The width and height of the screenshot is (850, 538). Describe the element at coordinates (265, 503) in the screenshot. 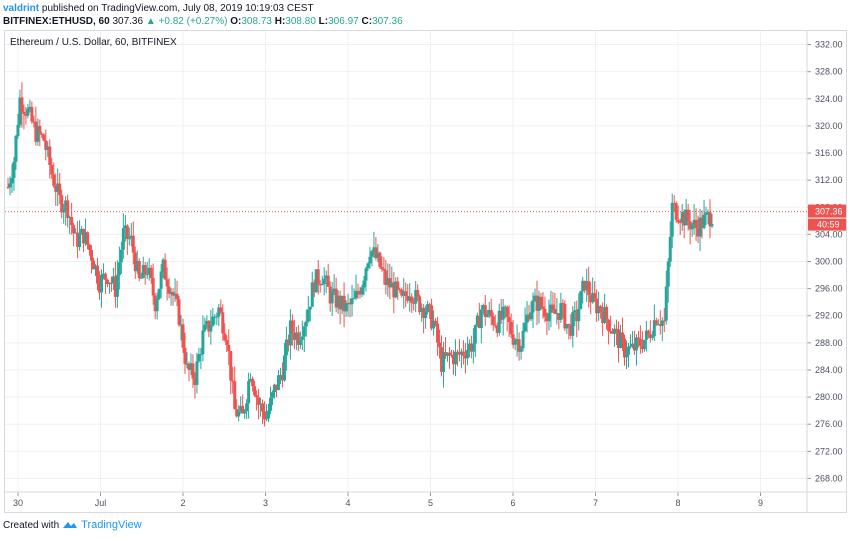

I see `x-tick-label: 3` at that location.